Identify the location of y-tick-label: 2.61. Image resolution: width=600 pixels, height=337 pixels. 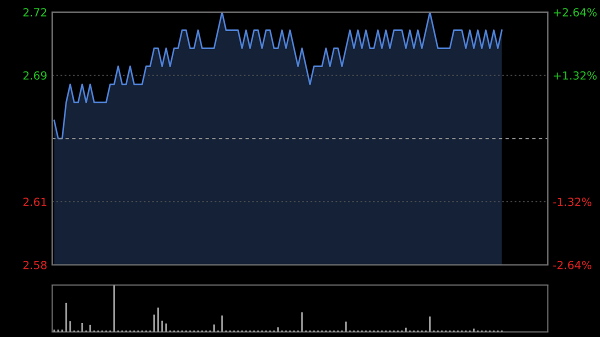
(34, 202).